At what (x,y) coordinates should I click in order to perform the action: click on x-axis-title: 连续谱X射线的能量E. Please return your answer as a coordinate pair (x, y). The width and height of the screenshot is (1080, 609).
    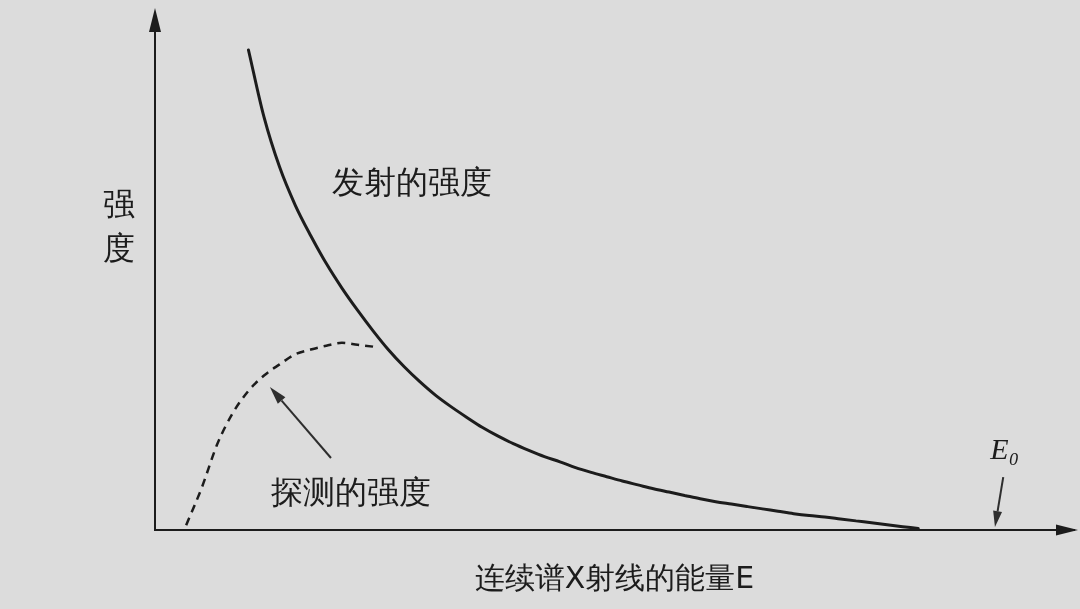
    Looking at the image, I should click on (614, 577).